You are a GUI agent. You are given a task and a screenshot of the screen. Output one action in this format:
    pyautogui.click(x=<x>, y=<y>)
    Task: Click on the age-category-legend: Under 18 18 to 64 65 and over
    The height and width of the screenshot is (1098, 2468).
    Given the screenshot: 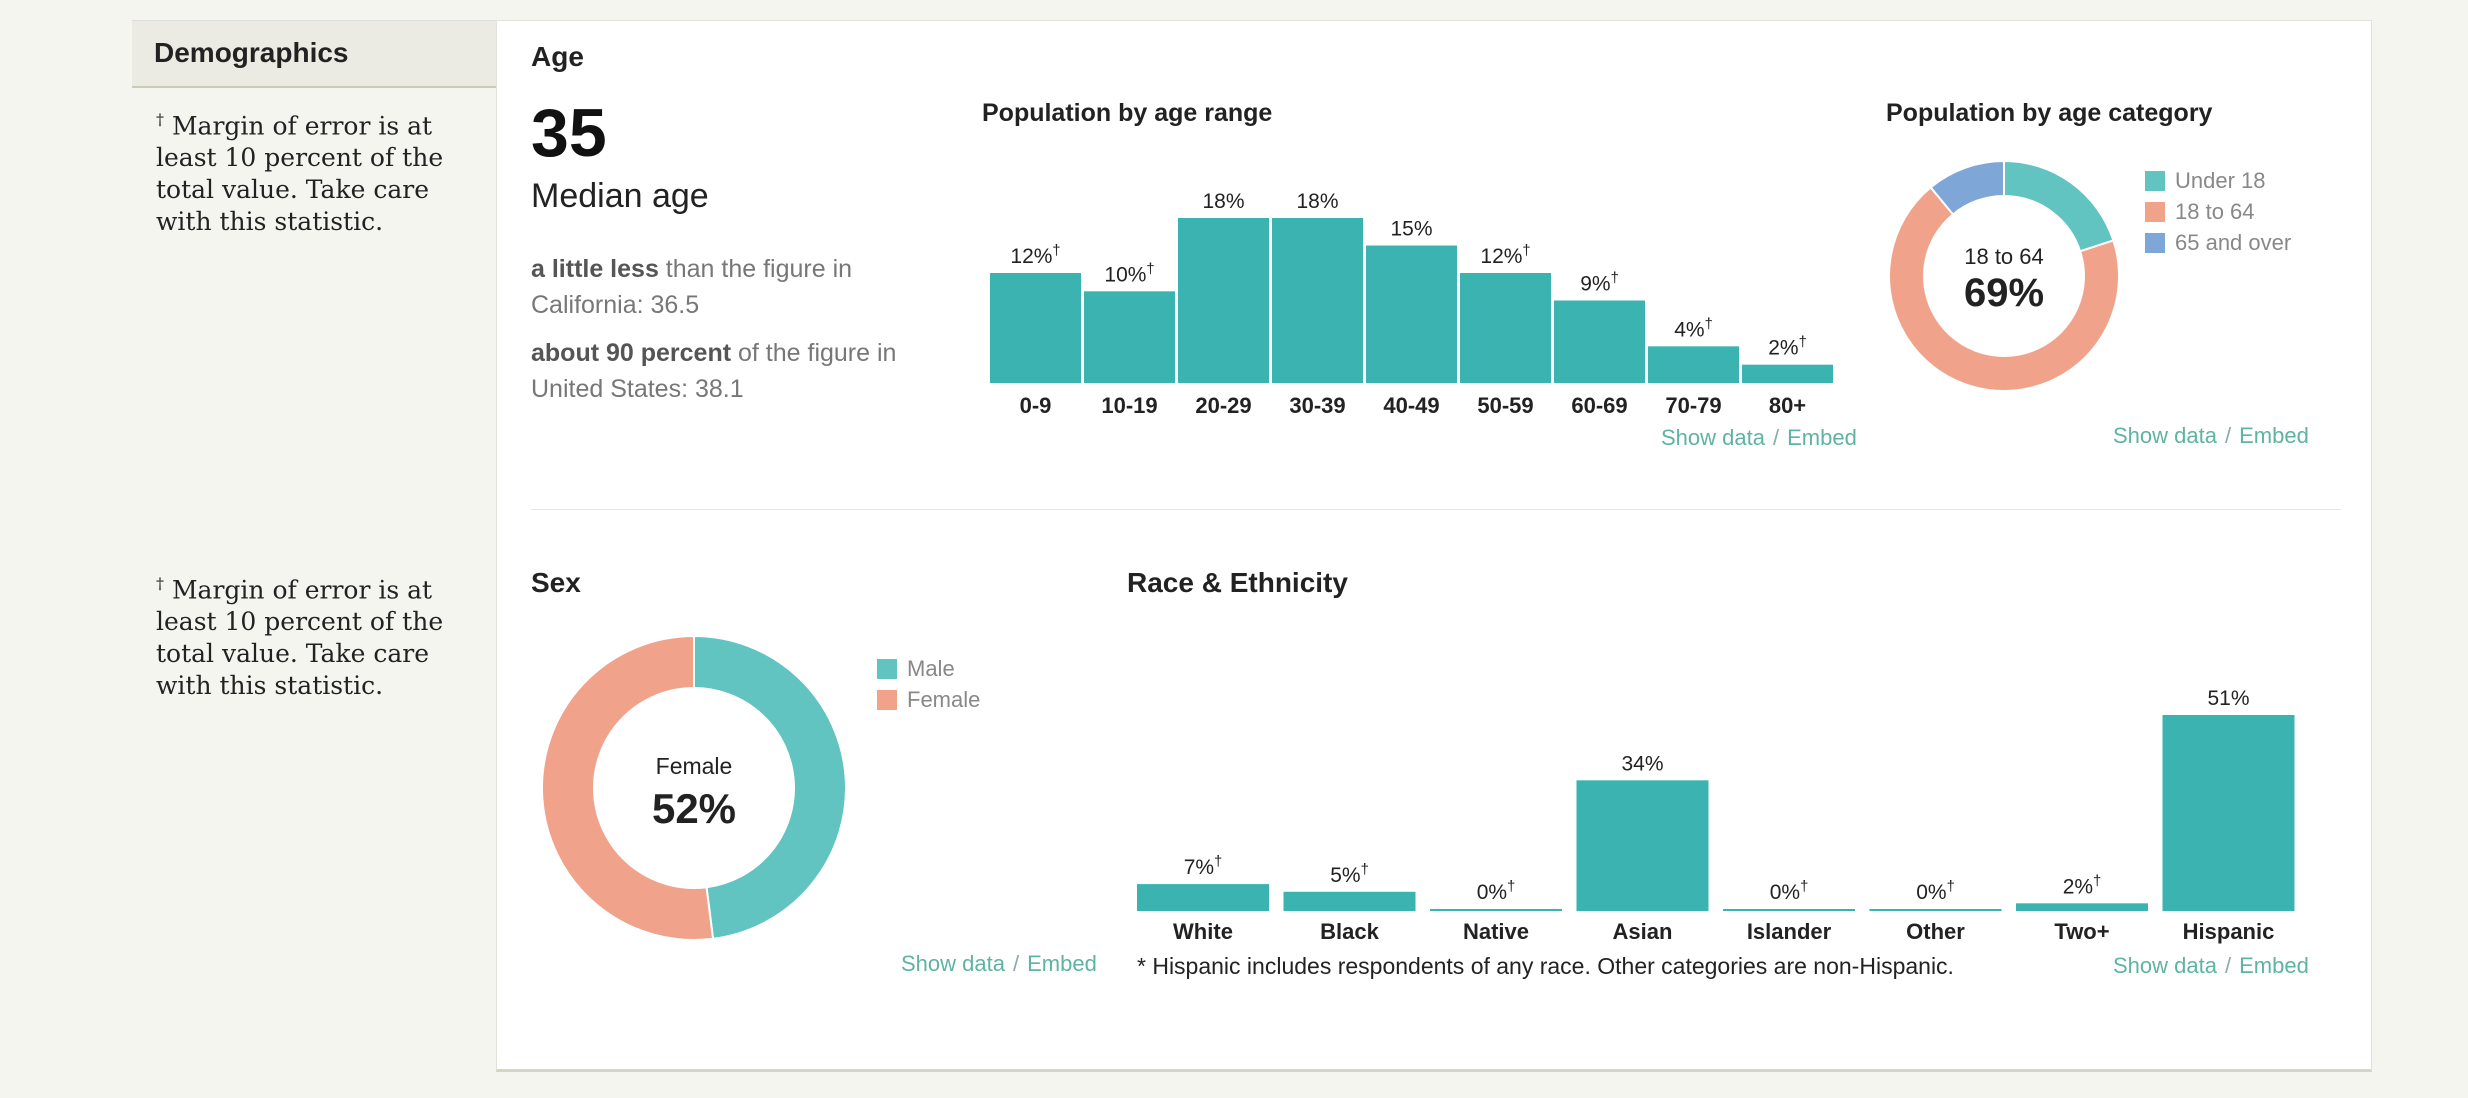 What is the action you would take?
    pyautogui.click(x=2218, y=211)
    